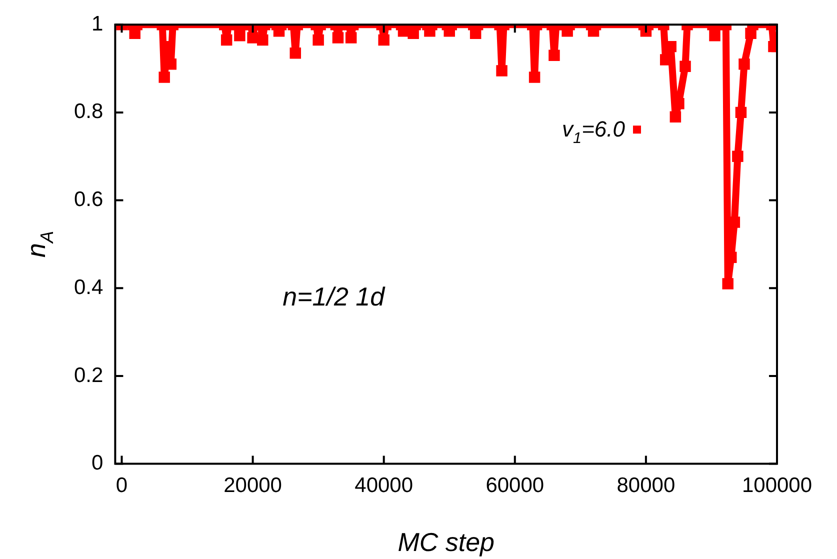 The height and width of the screenshot is (559, 837). Describe the element at coordinates (39, 244) in the screenshot. I see `y-axis-title: nA` at that location.